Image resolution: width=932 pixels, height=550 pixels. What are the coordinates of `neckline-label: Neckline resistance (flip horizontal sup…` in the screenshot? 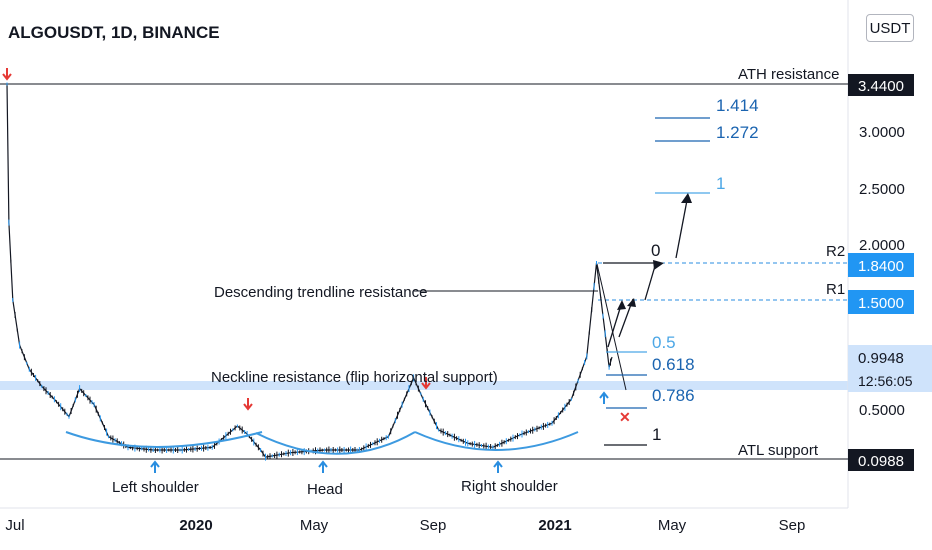 It's located at (354, 377).